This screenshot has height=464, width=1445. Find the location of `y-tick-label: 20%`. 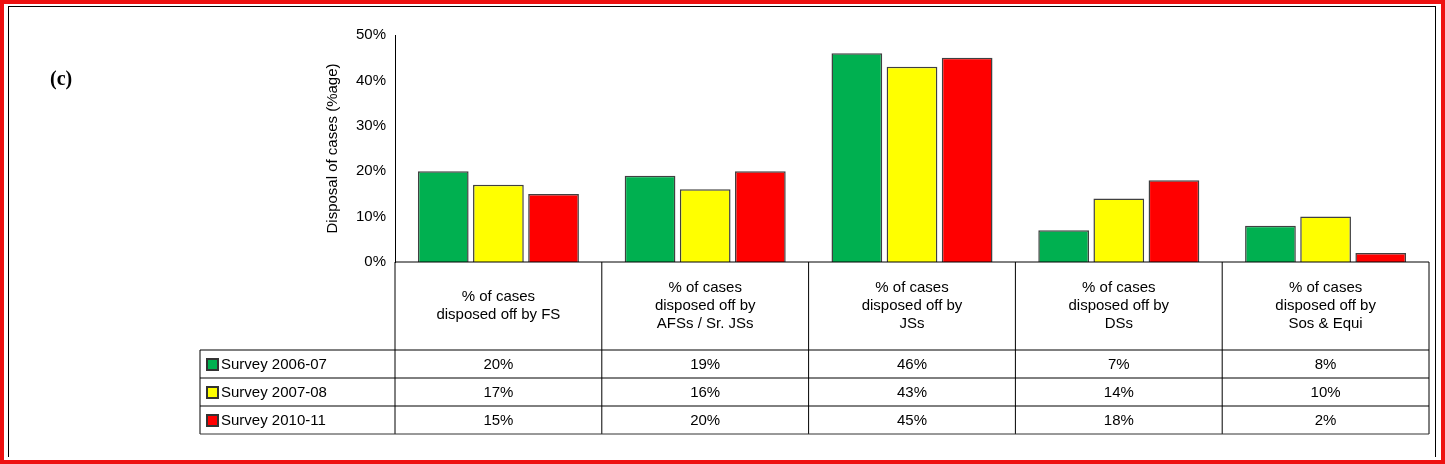

y-tick-label: 20% is located at coordinates (370, 170).